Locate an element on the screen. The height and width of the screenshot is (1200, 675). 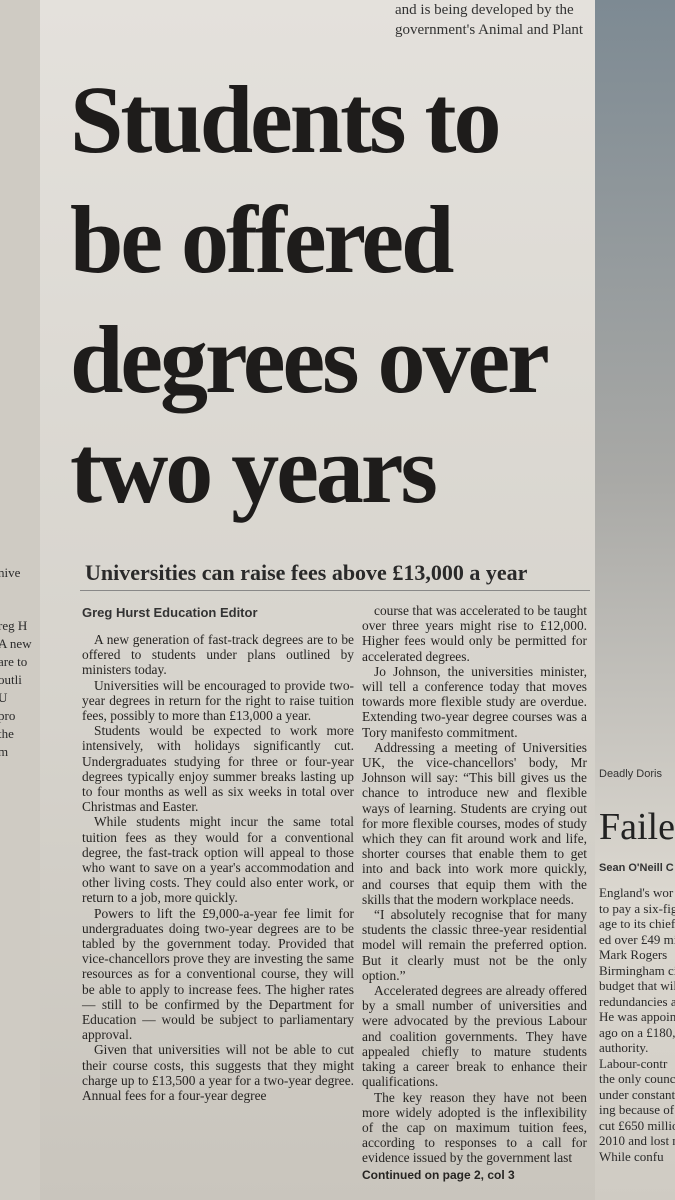
left-text-fragment: U is located at coordinates (4, 697).